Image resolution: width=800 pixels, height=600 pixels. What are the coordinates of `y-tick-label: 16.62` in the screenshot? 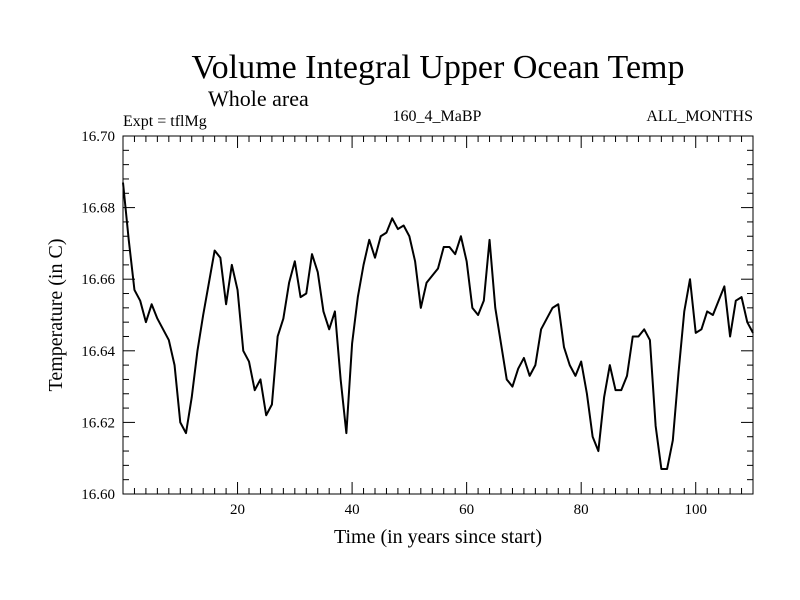 It's located at (98, 423).